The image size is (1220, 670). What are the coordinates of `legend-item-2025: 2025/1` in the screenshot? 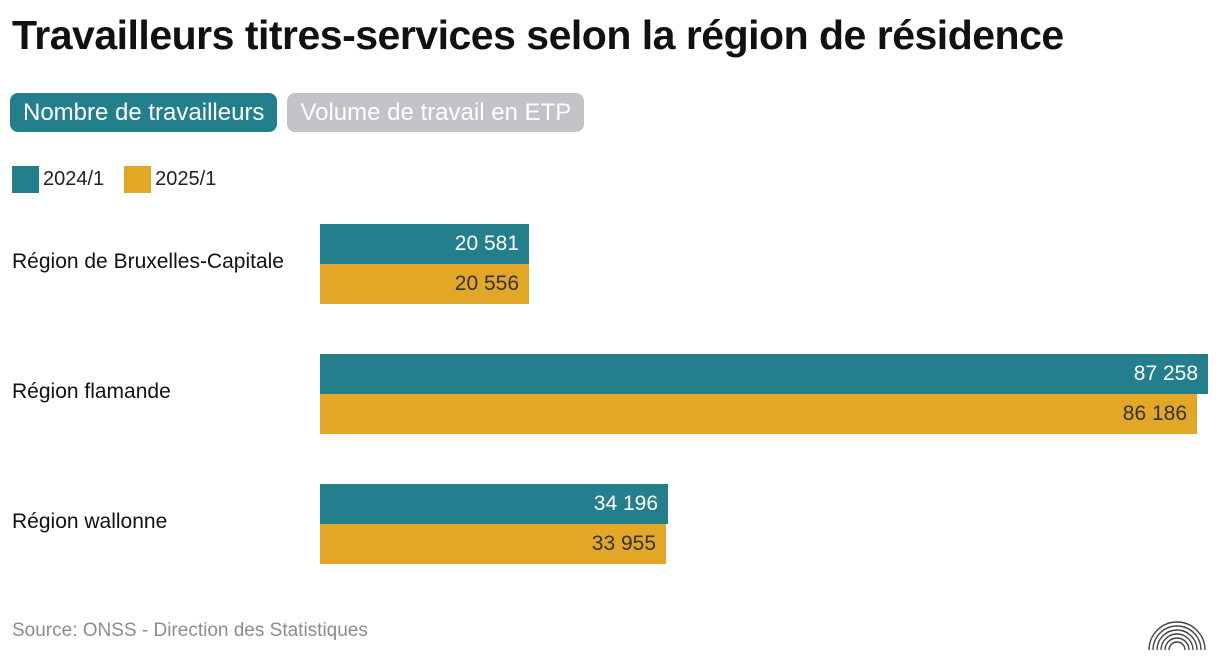 It's located at (170, 179).